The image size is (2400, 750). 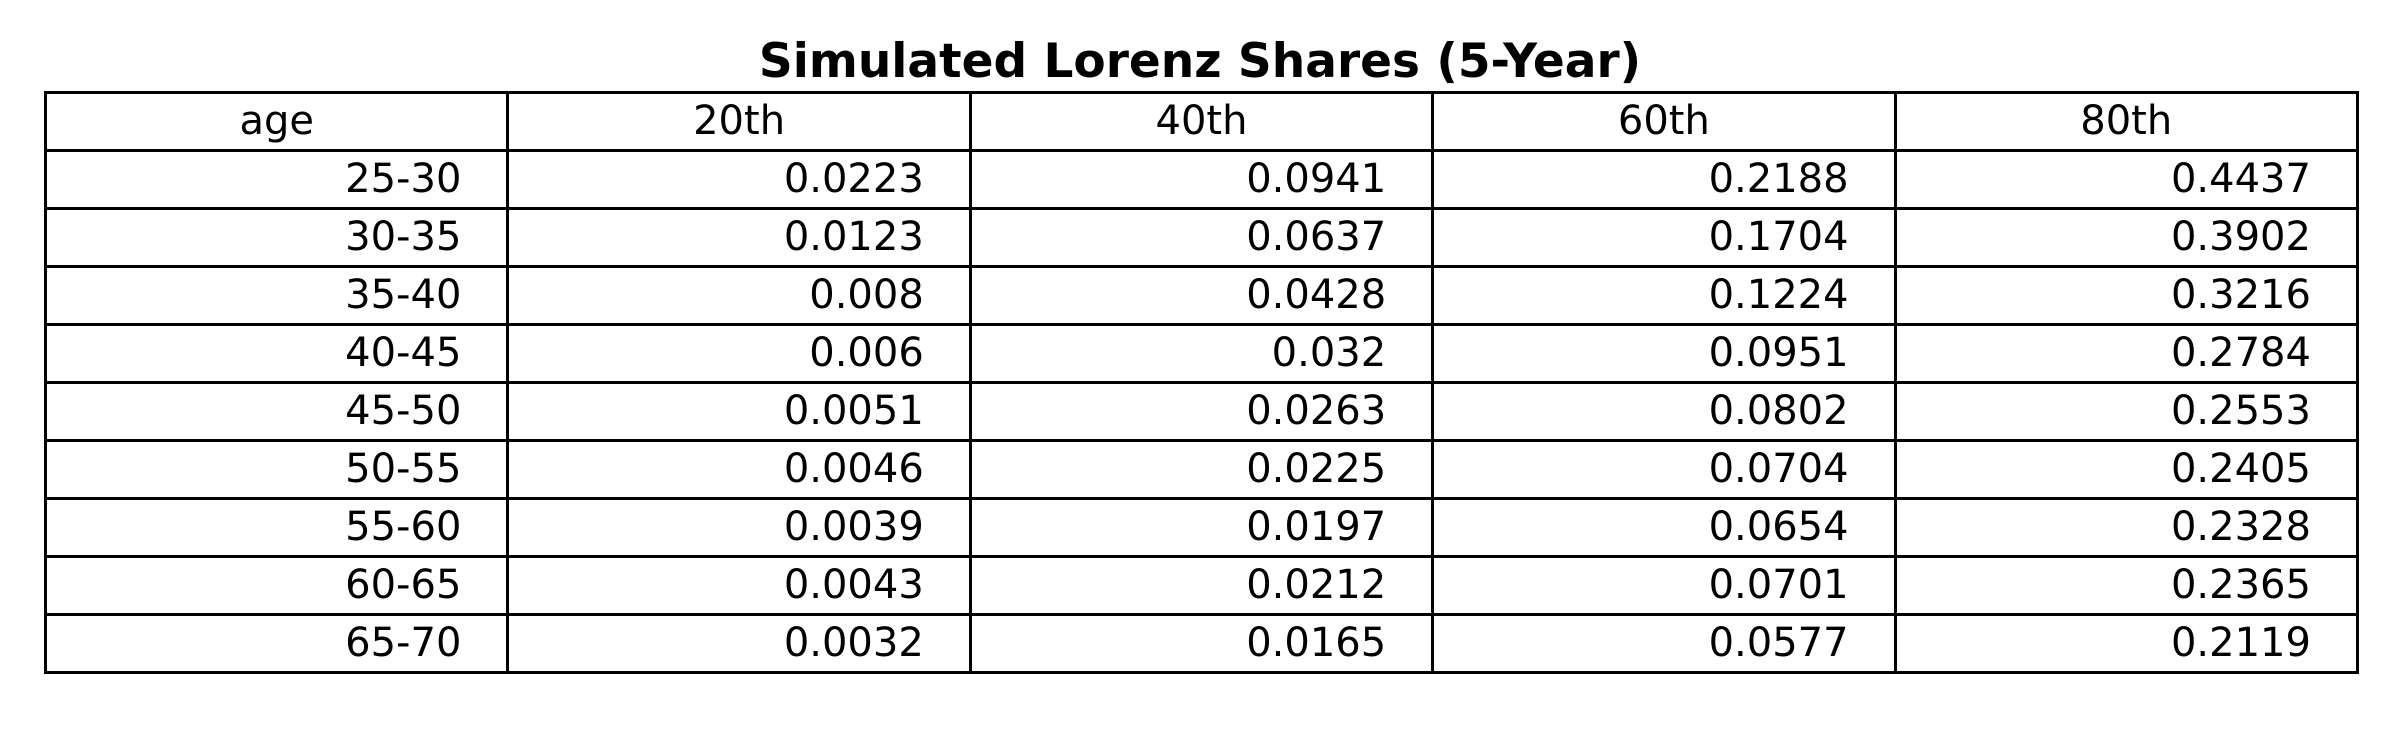 What do you see at coordinates (1200, 61) in the screenshot?
I see `chart-title: Simulated Lorenz Shares (5-Year)` at bounding box center [1200, 61].